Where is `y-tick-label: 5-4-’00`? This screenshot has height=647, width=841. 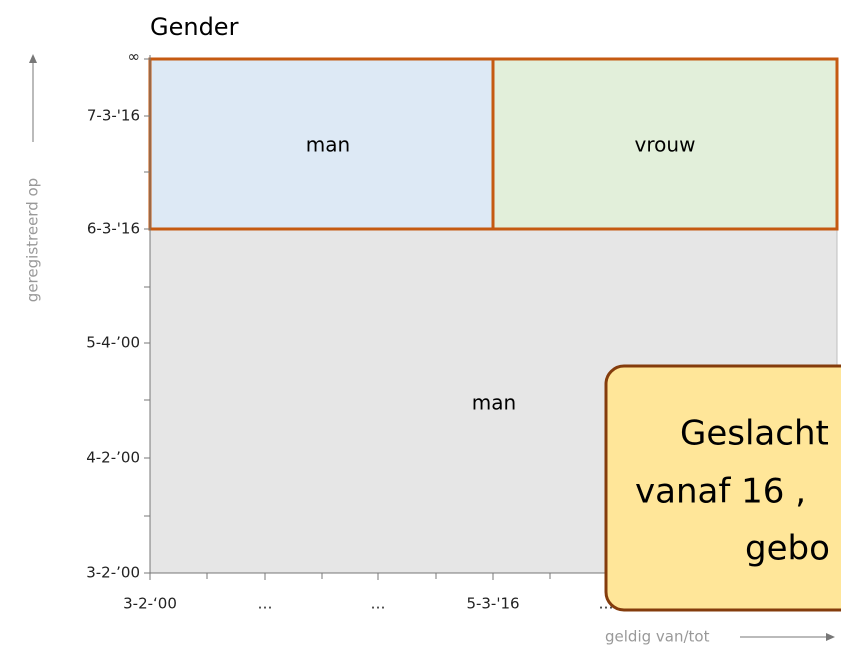
y-tick-label: 5-4-’00 is located at coordinates (113, 343).